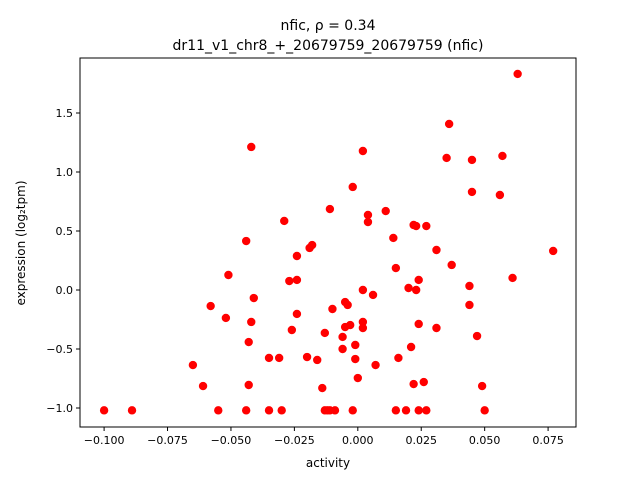 The width and height of the screenshot is (640, 480). Describe the element at coordinates (548, 440) in the screenshot. I see `x-tick-label: 0.075` at that location.